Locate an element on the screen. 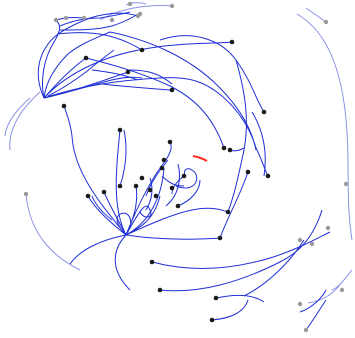 The height and width of the screenshot is (338, 355). highlight-marker is located at coordinates (200, 158).